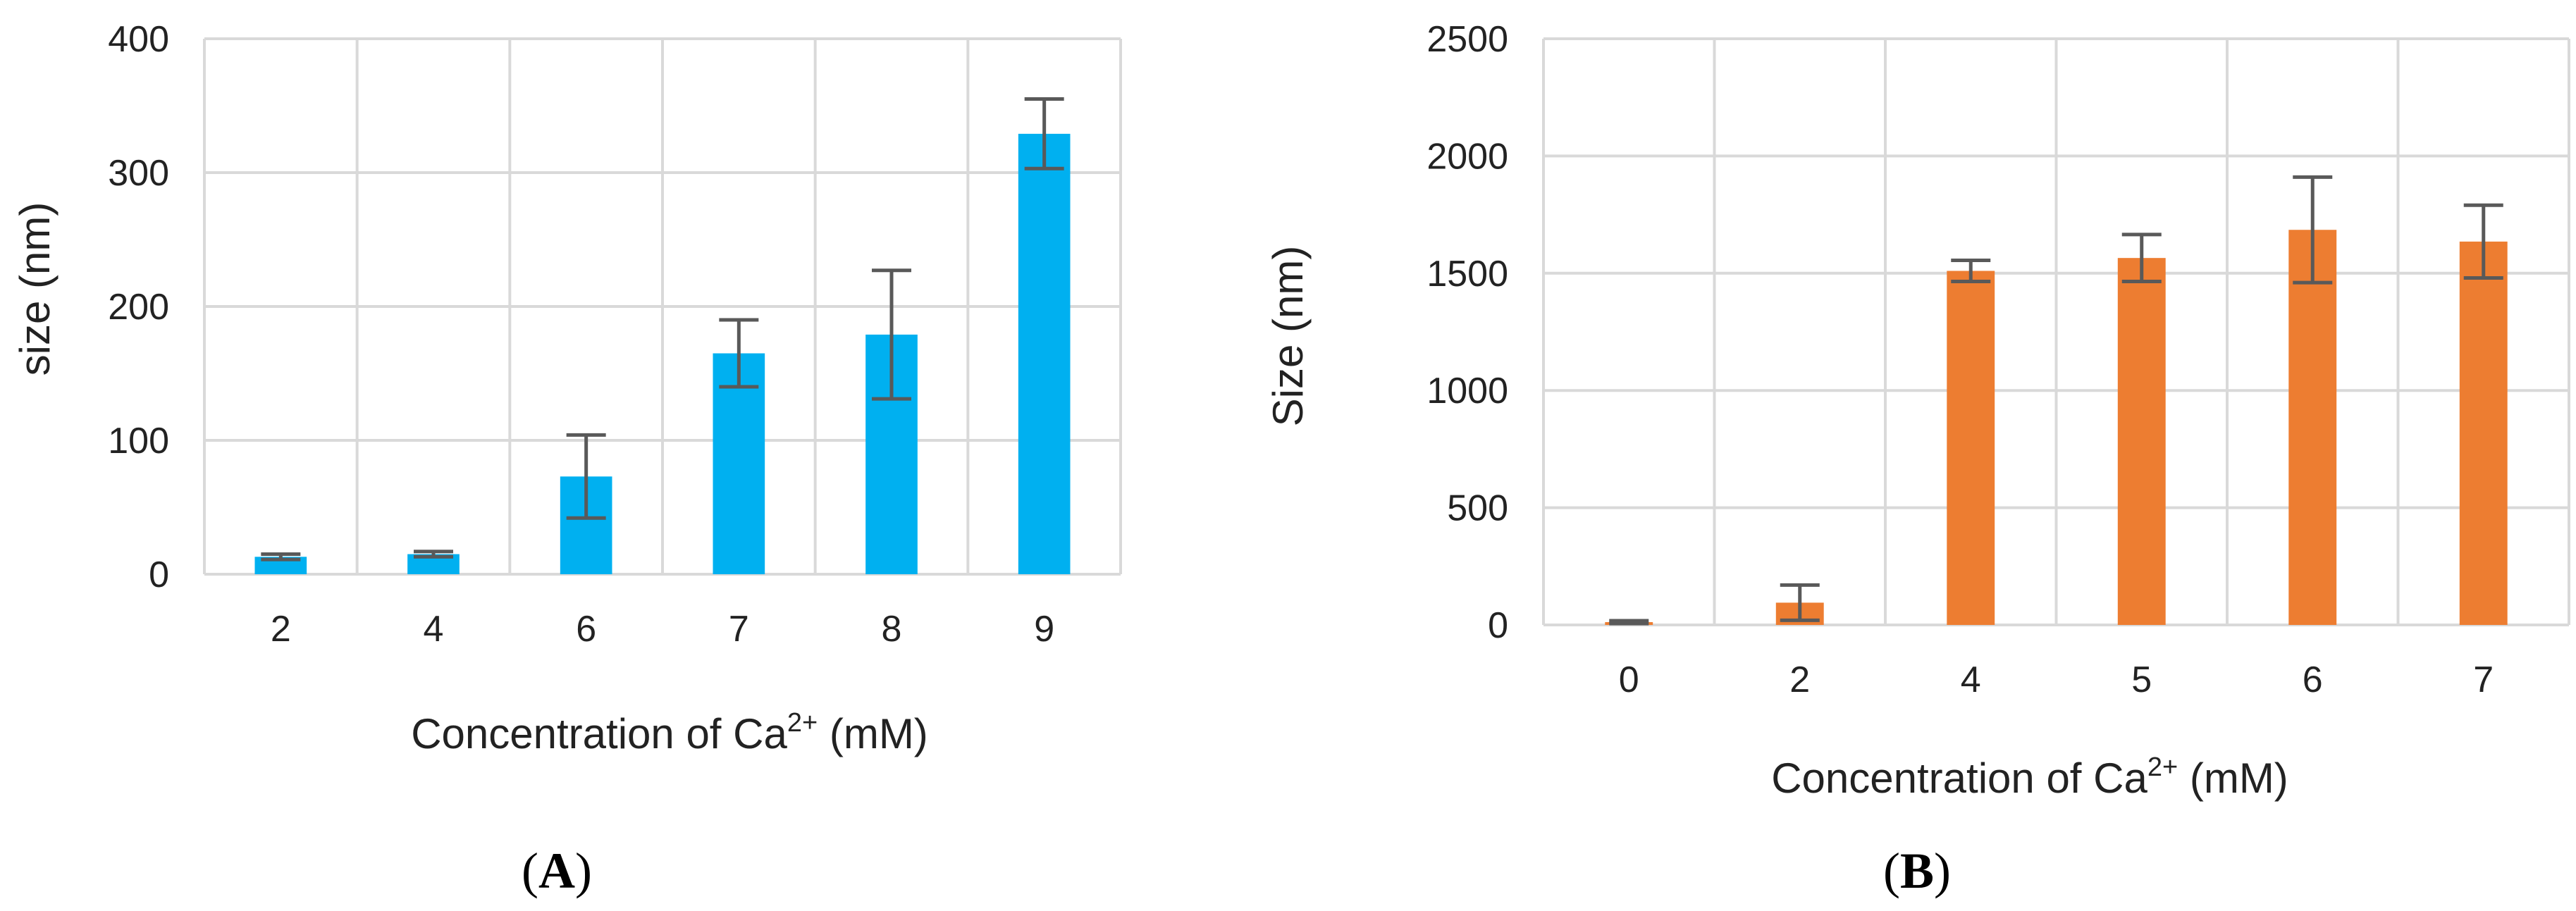 The width and height of the screenshot is (2576, 911). Describe the element at coordinates (138, 39) in the screenshot. I see `y-tick-label-a-4: 400` at that location.